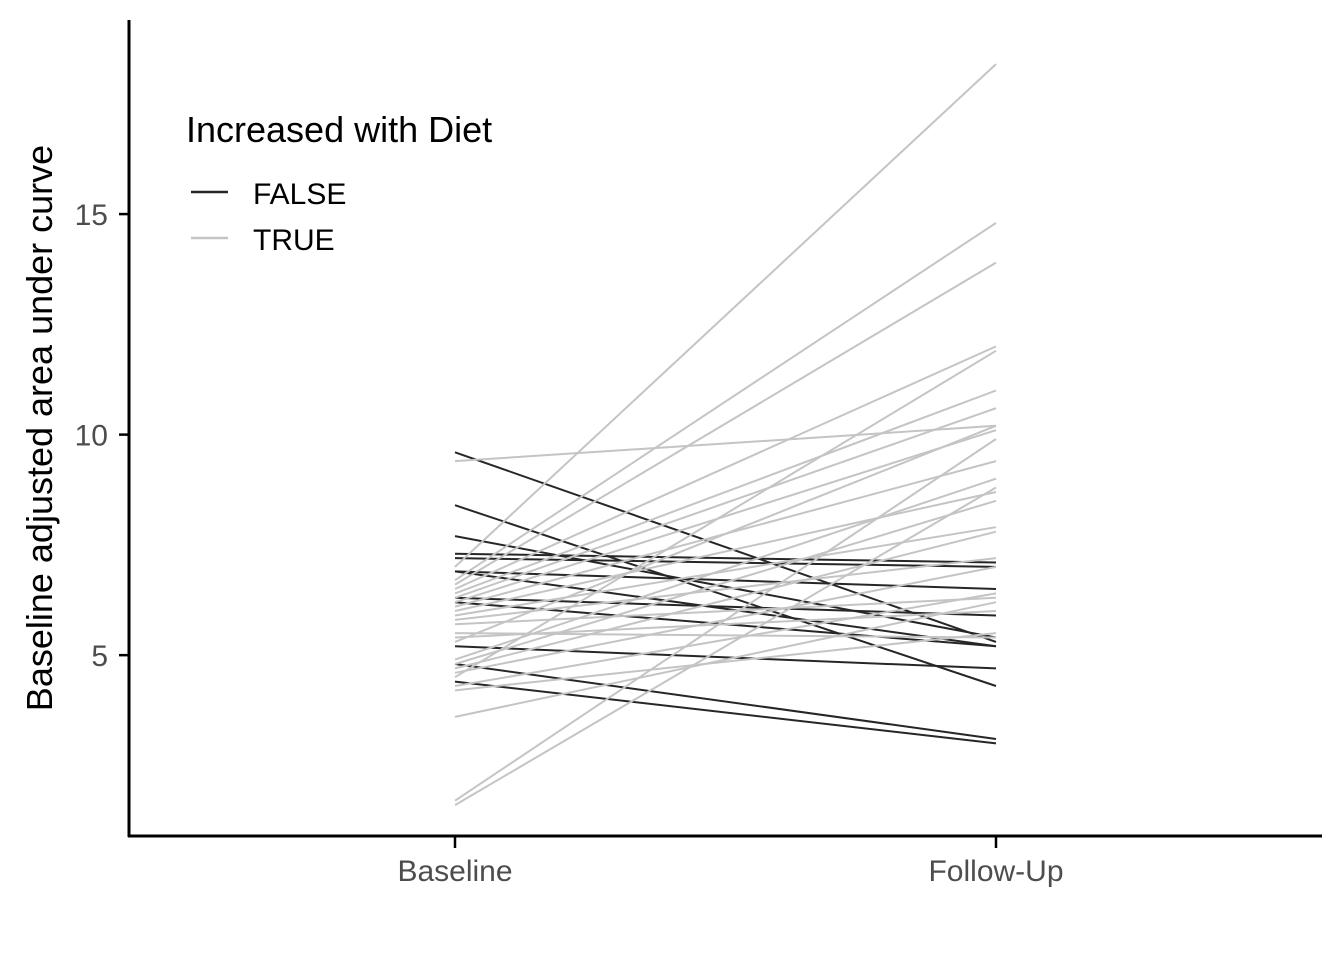 Image resolution: width=1344 pixels, height=960 pixels. I want to click on legend-title: Increased with Diet, so click(339, 129).